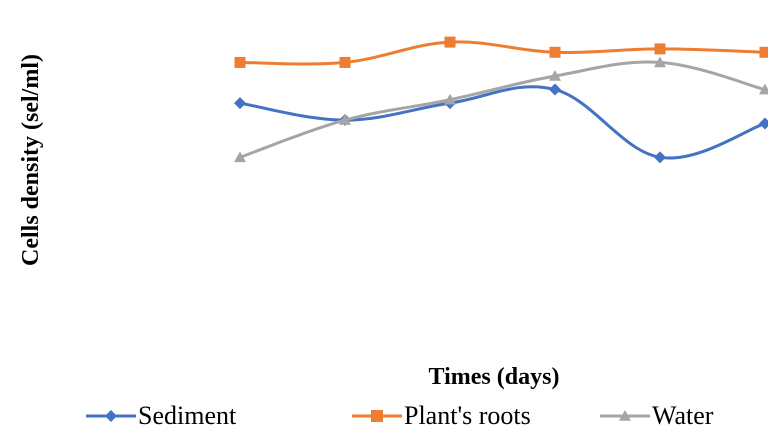  Describe the element at coordinates (467, 415) in the screenshot. I see `legend-label-plant-s-roots: Plant's roots` at that location.